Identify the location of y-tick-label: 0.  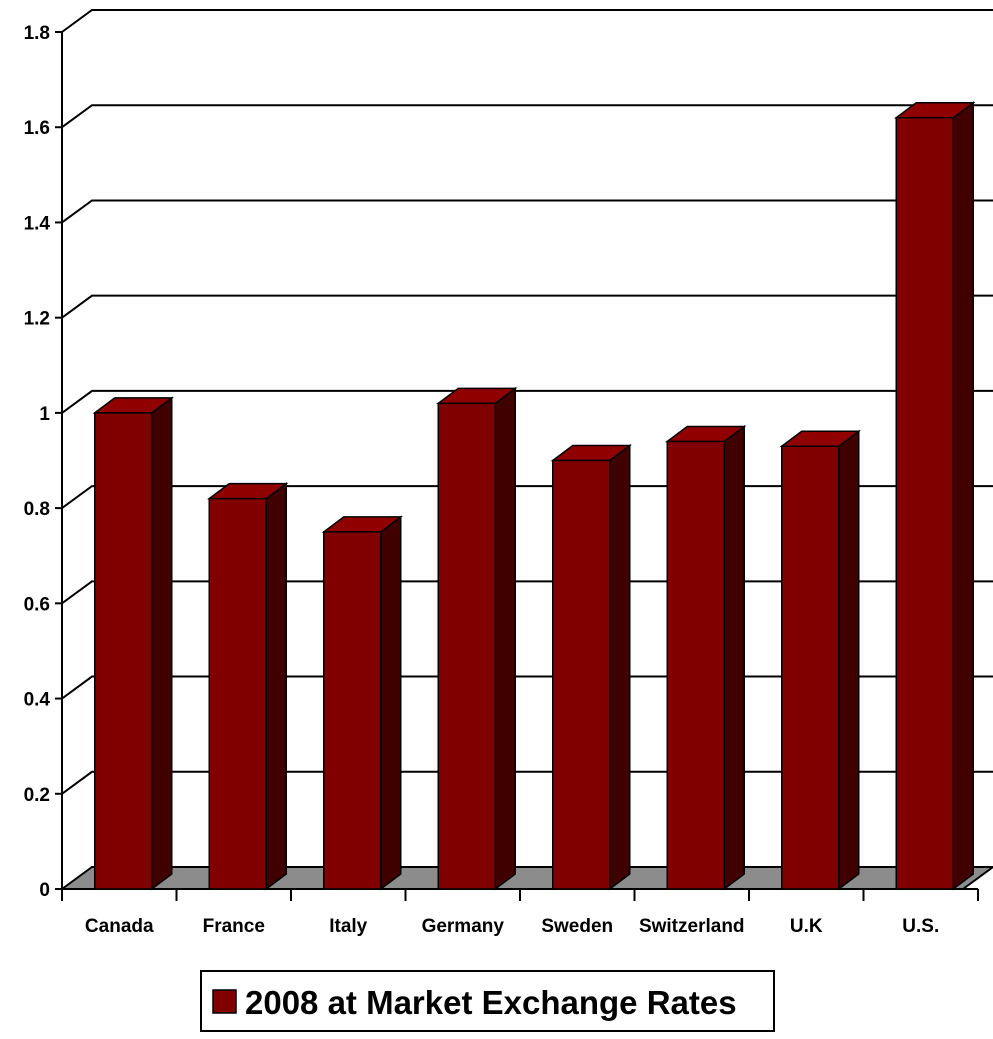
(44, 890).